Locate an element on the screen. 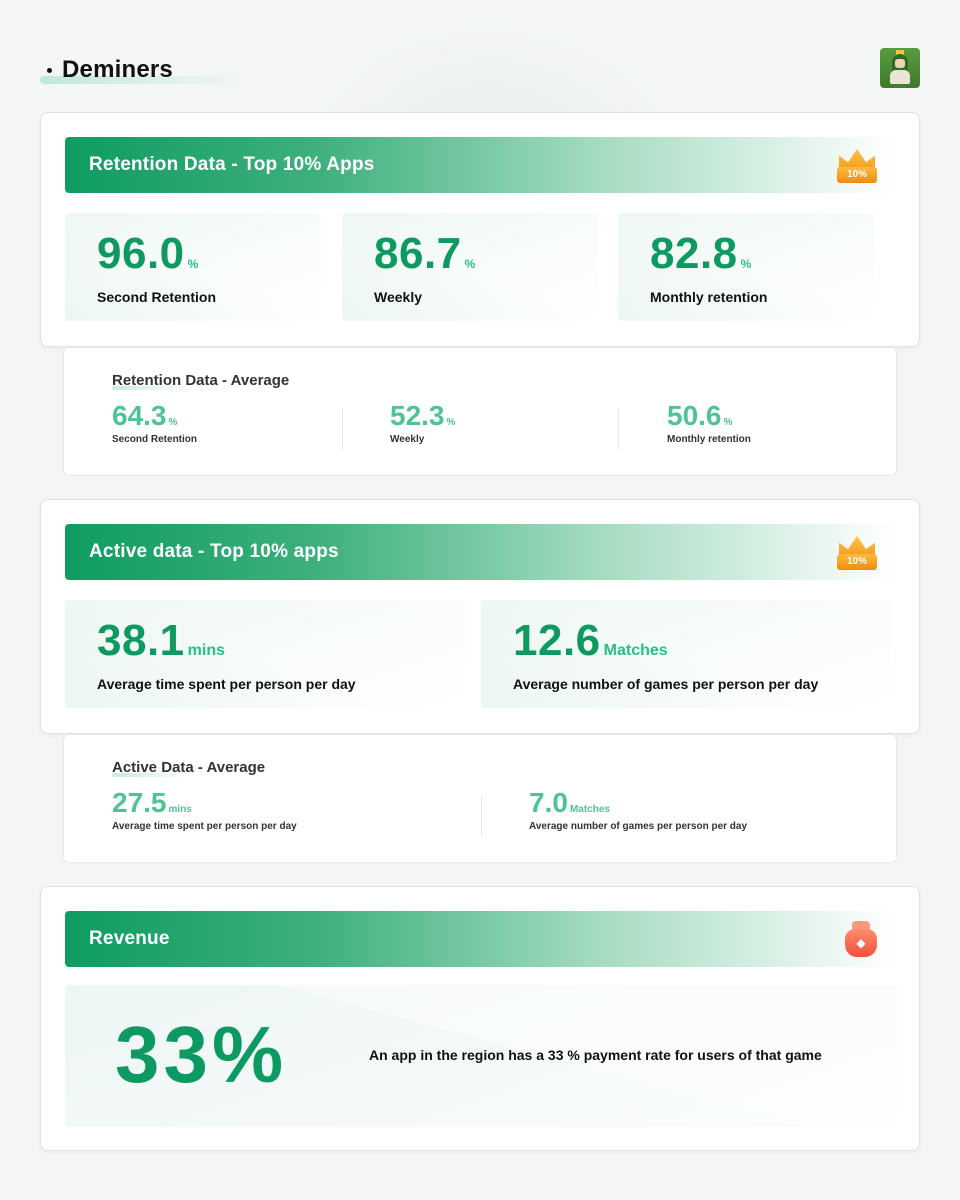 The width and height of the screenshot is (960, 1200). metric-value: 38.1 is located at coordinates (141, 640).